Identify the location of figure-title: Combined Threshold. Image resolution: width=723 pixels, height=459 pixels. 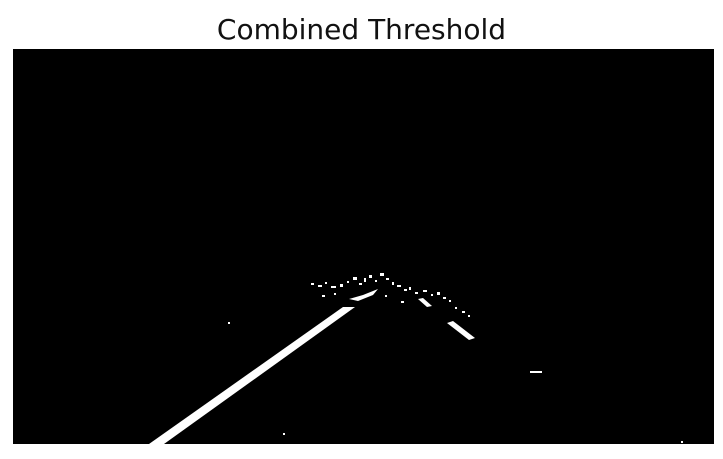
(361, 29).